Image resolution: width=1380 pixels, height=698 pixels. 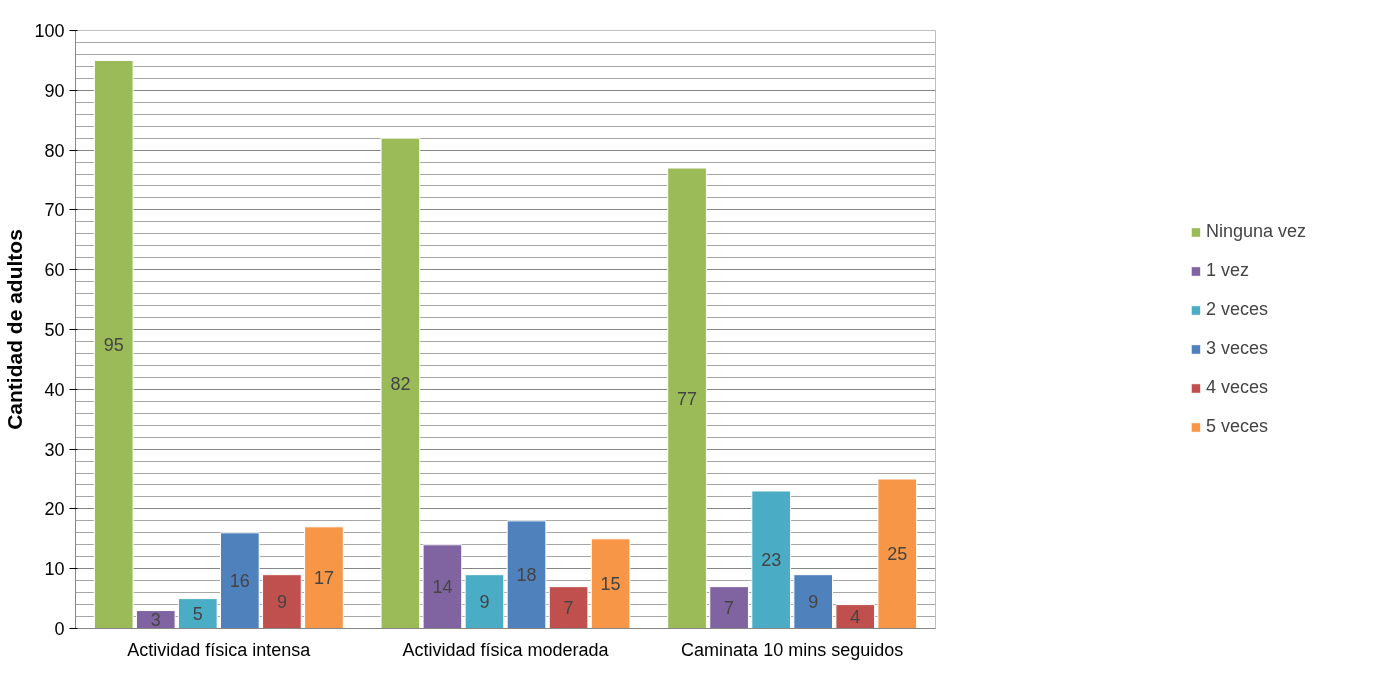 What do you see at coordinates (506, 649) in the screenshot?
I see `x-tick-label: Actividad física moderada` at bounding box center [506, 649].